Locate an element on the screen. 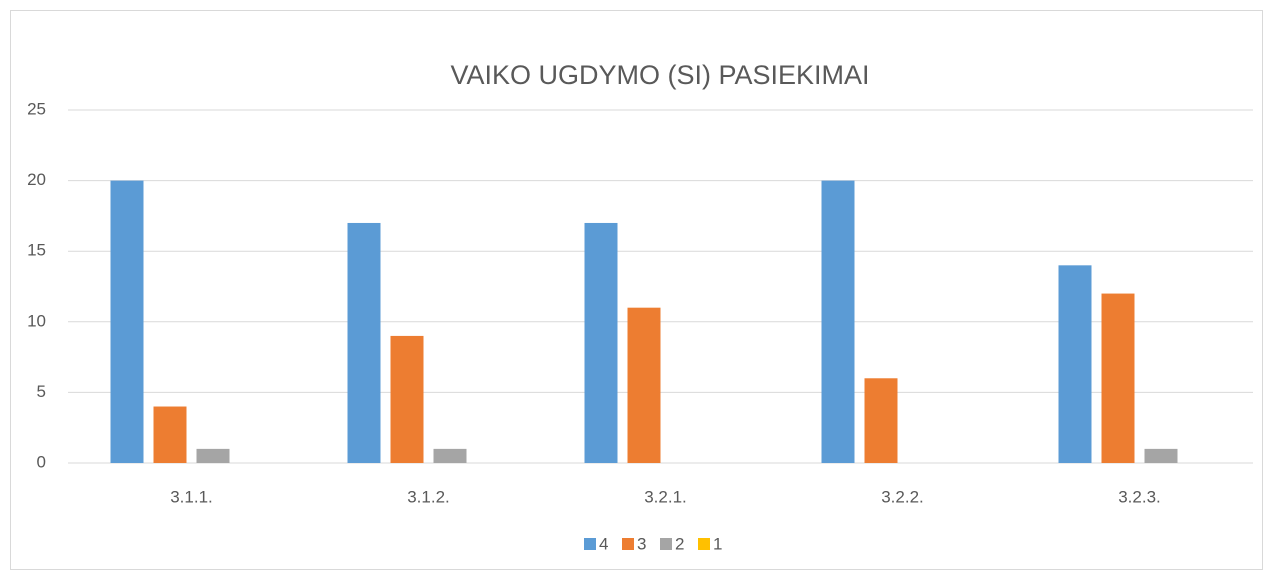  legend-label: 2 is located at coordinates (679, 543).